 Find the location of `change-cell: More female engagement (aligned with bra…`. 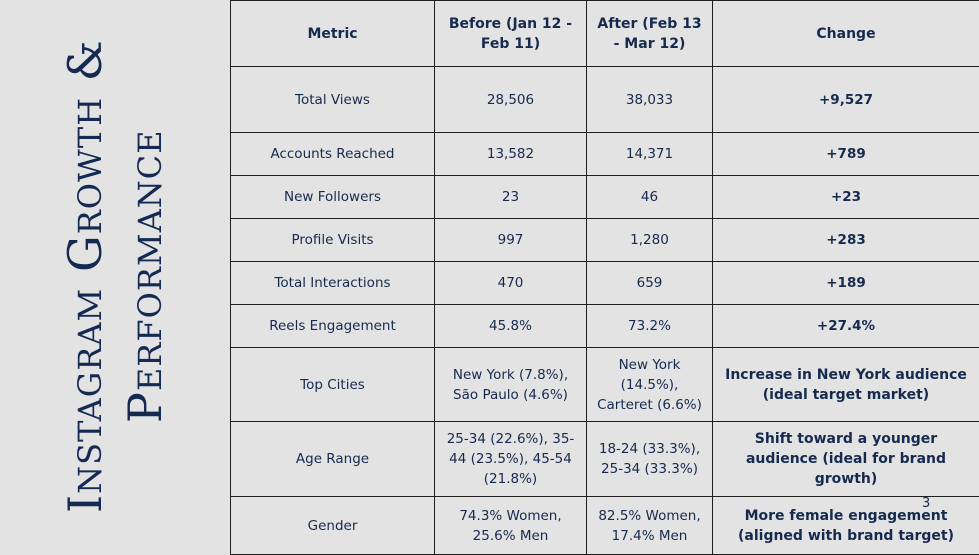

change-cell: More female engagement (aligned with bra… is located at coordinates (846, 526).